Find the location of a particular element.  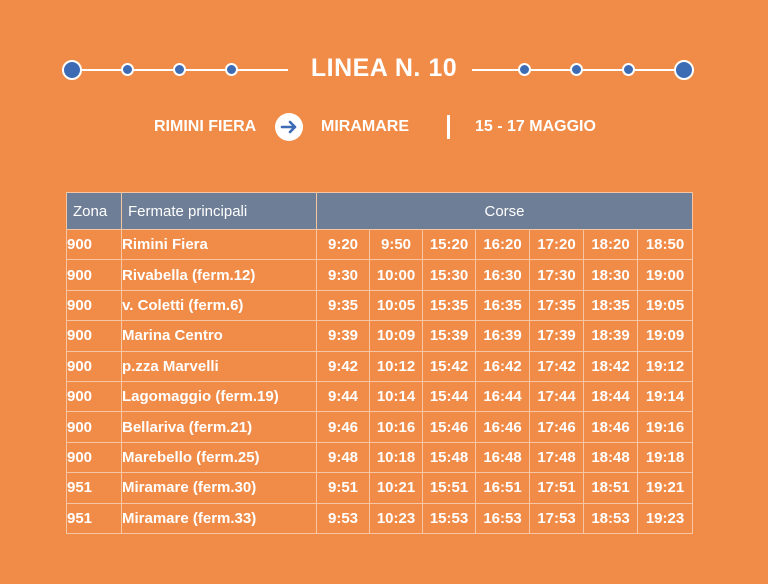

departure-time-cell: 17:48 is located at coordinates (556, 457).